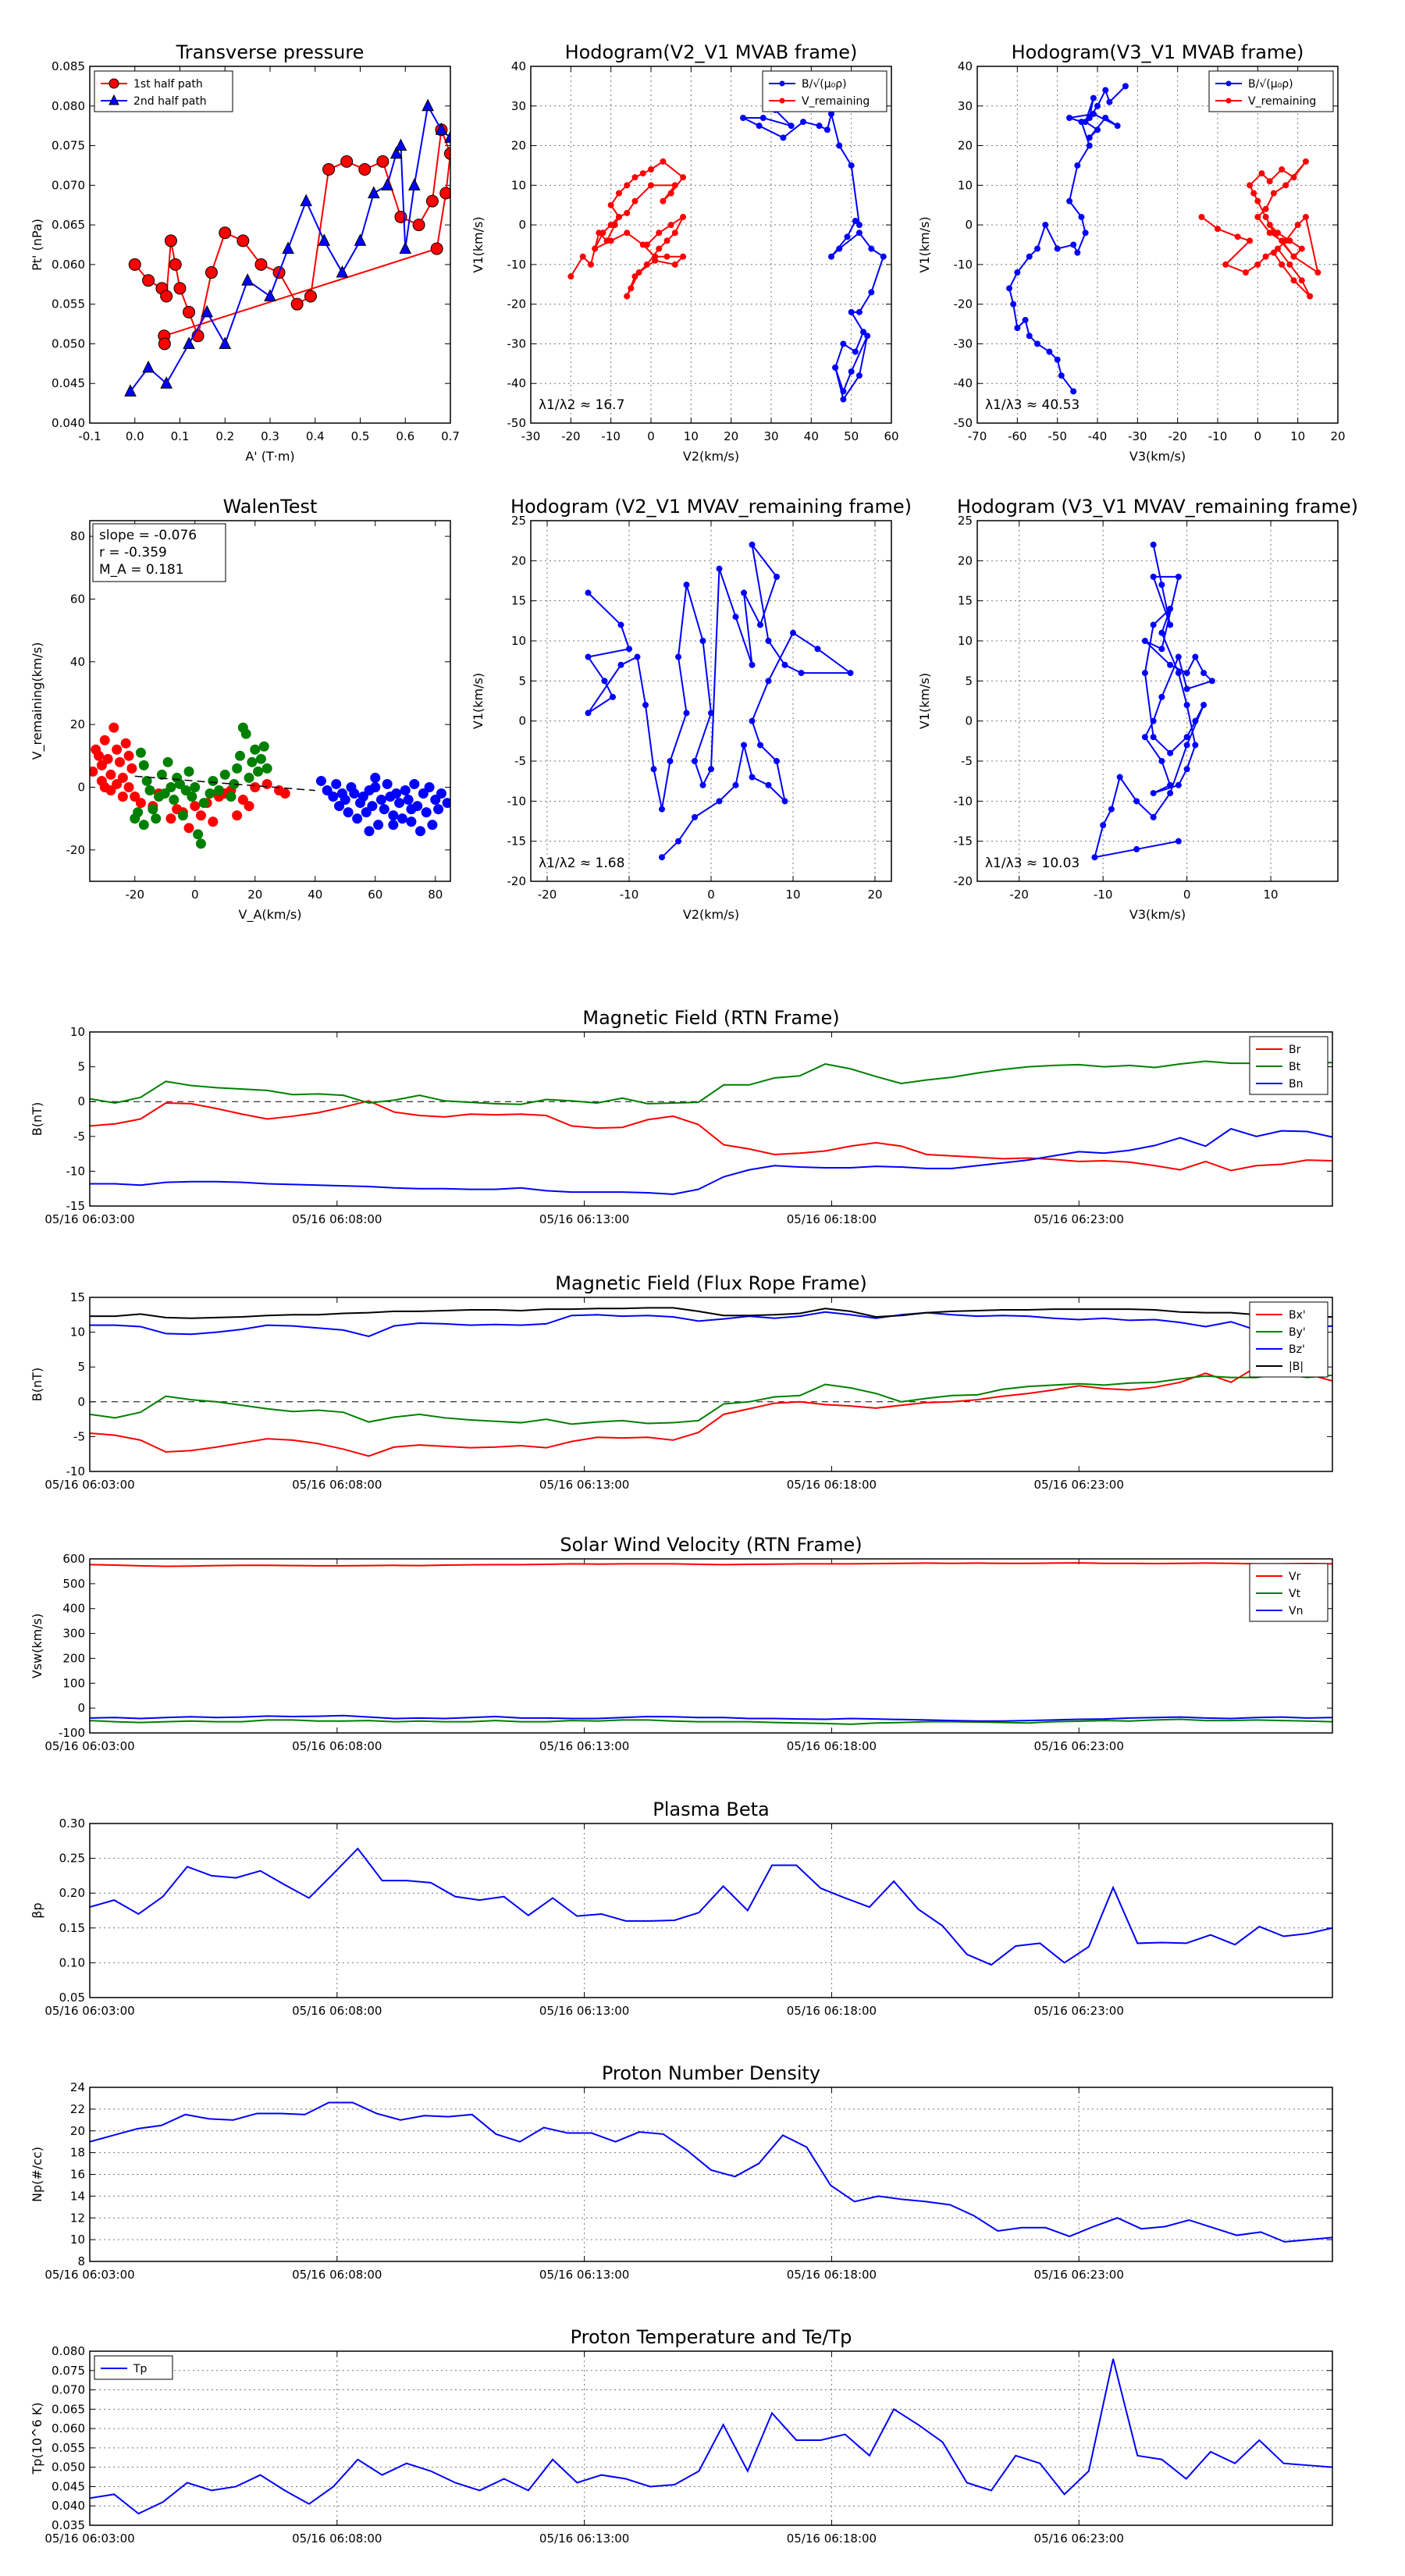  Describe the element at coordinates (711, 1127) in the screenshot. I see `data-layer` at that location.